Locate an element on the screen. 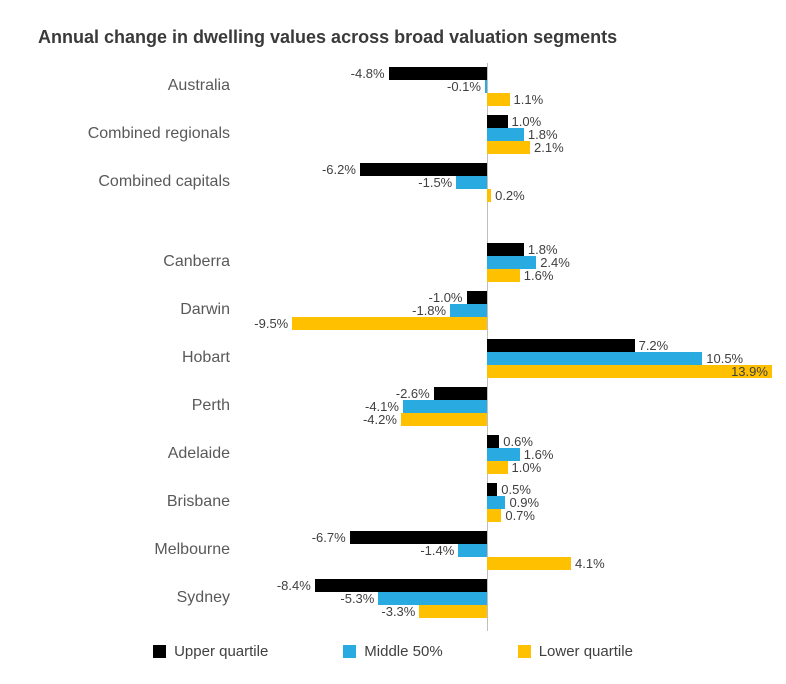  value-label: -5.3% is located at coordinates (357, 598).